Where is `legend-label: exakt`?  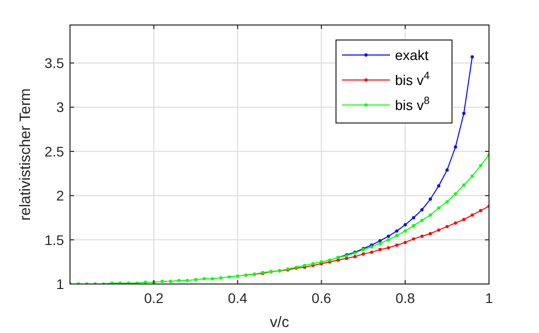
legend-label: exakt is located at coordinates (412, 55).